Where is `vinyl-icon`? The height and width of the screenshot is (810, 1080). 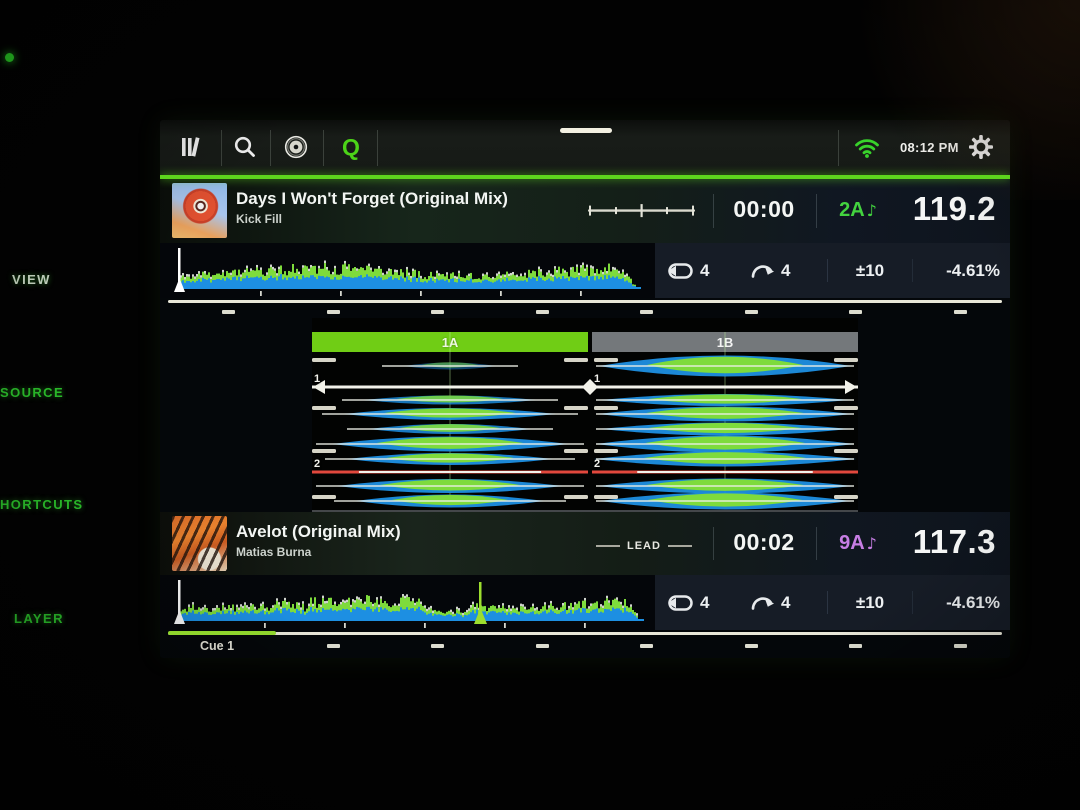 vinyl-icon is located at coordinates (296, 147).